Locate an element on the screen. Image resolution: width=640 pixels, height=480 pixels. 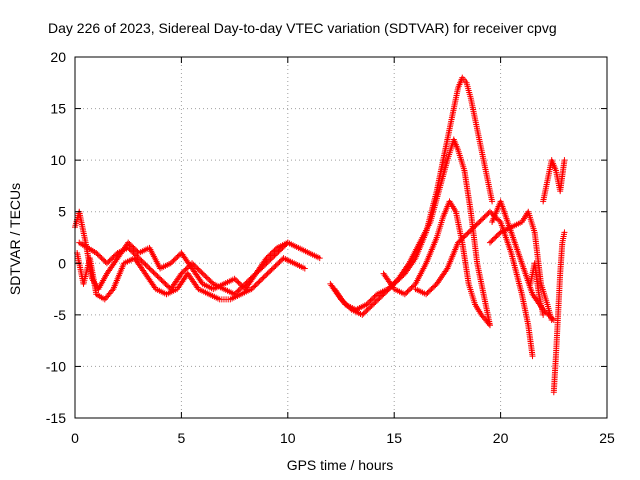
series-markers-track-f is located at coordinates (436, 263).